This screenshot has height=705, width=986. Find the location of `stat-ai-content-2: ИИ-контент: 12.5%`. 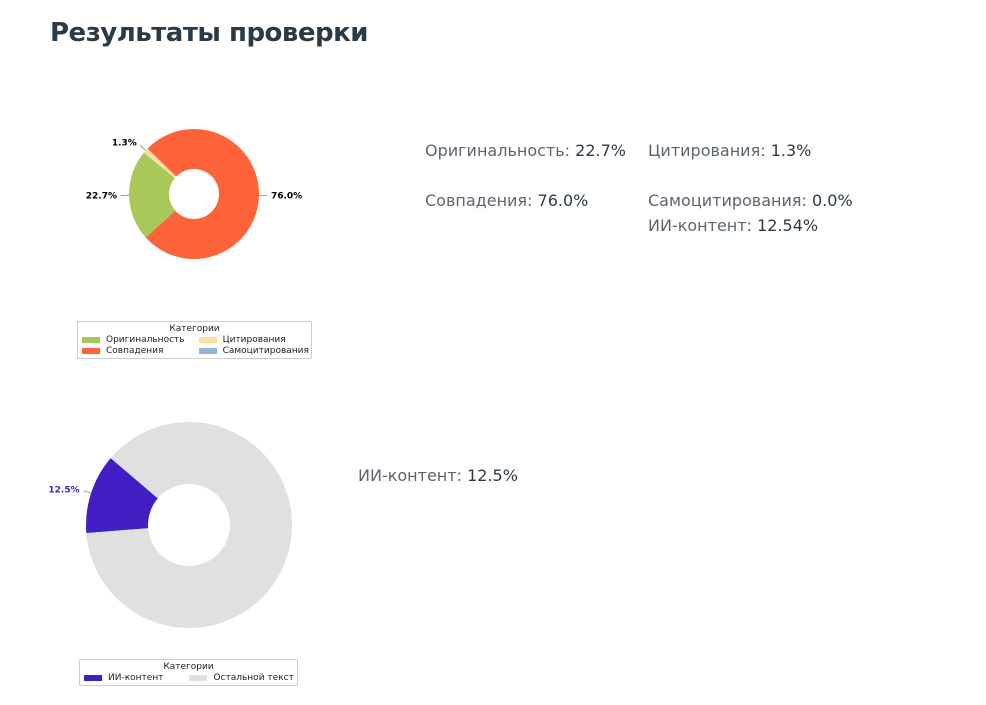

stat-ai-content-2: ИИ-контент: 12.5% is located at coordinates (438, 475).